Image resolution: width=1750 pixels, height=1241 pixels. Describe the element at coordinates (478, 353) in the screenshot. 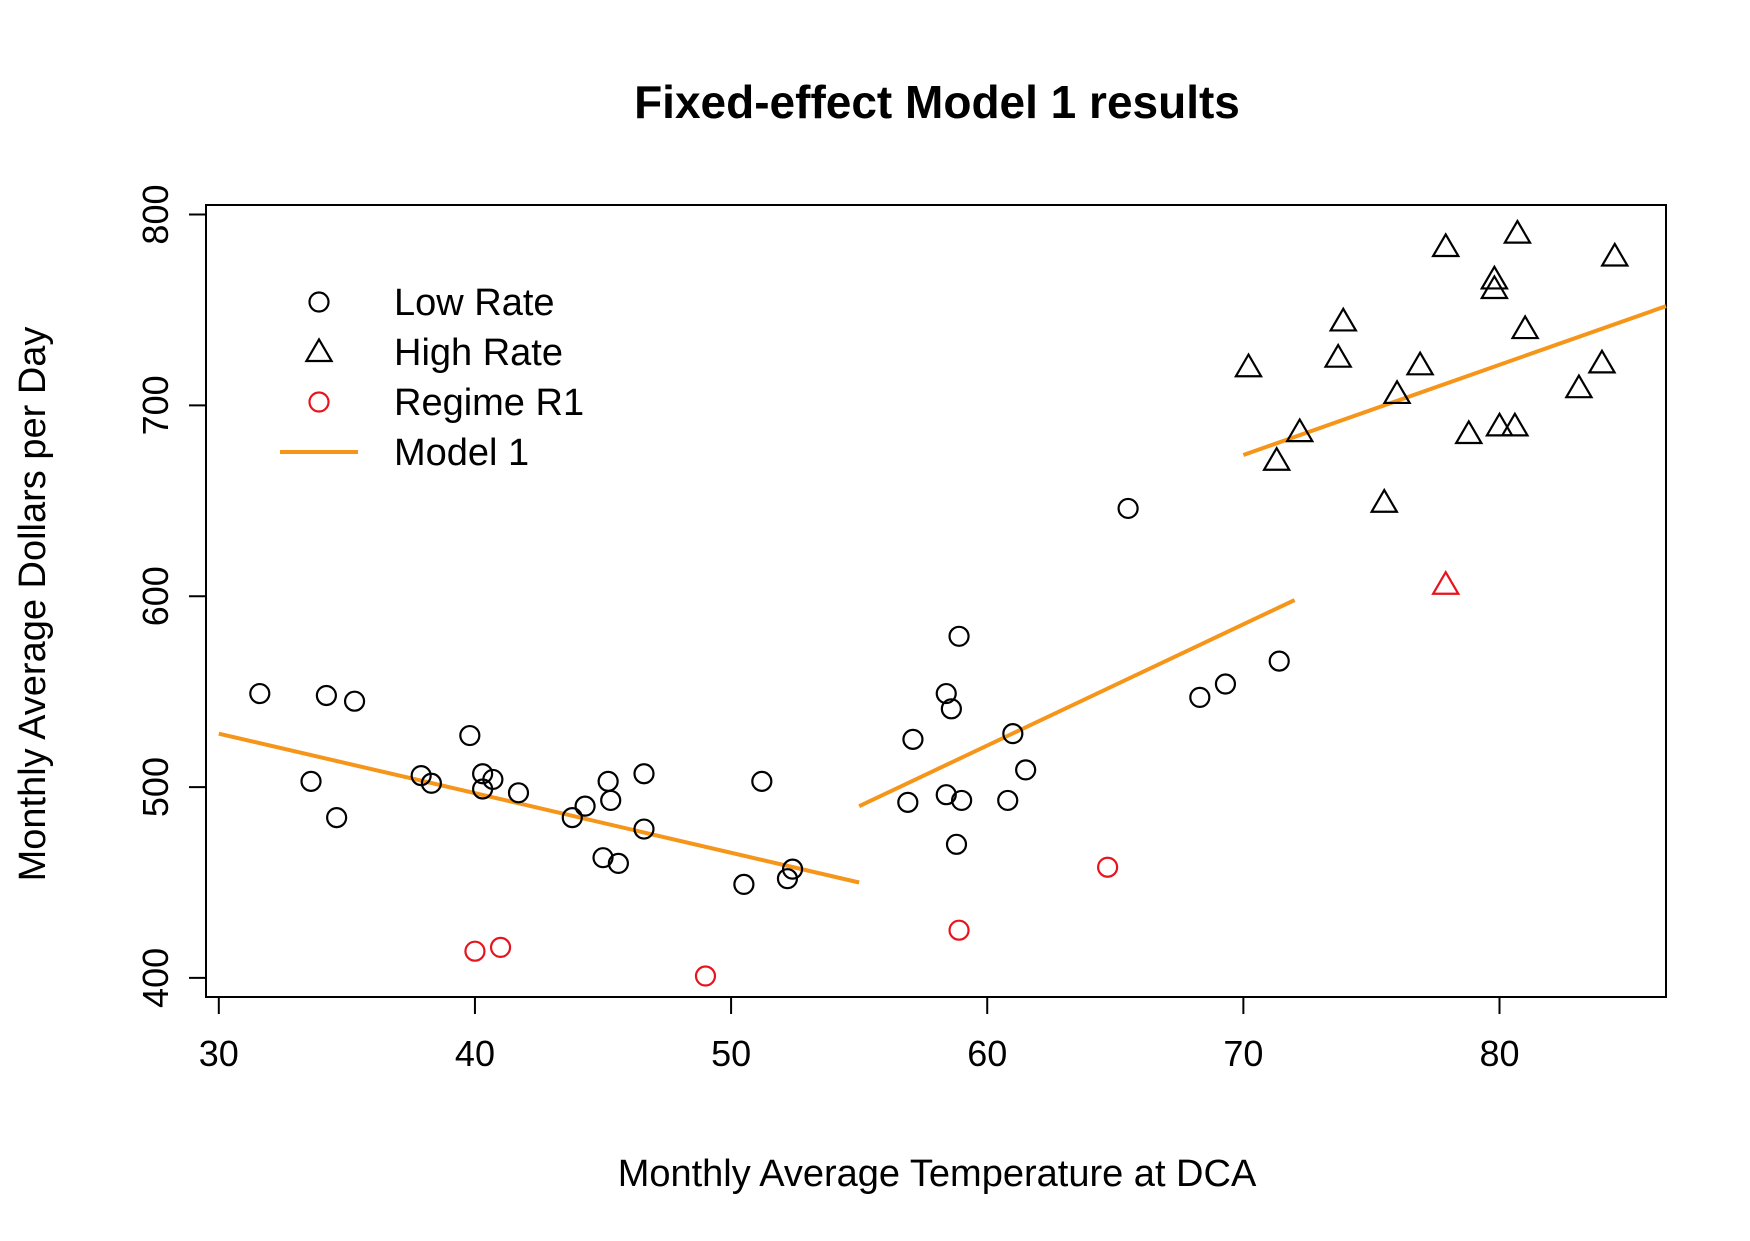

I see `legend-label: High Rate` at that location.